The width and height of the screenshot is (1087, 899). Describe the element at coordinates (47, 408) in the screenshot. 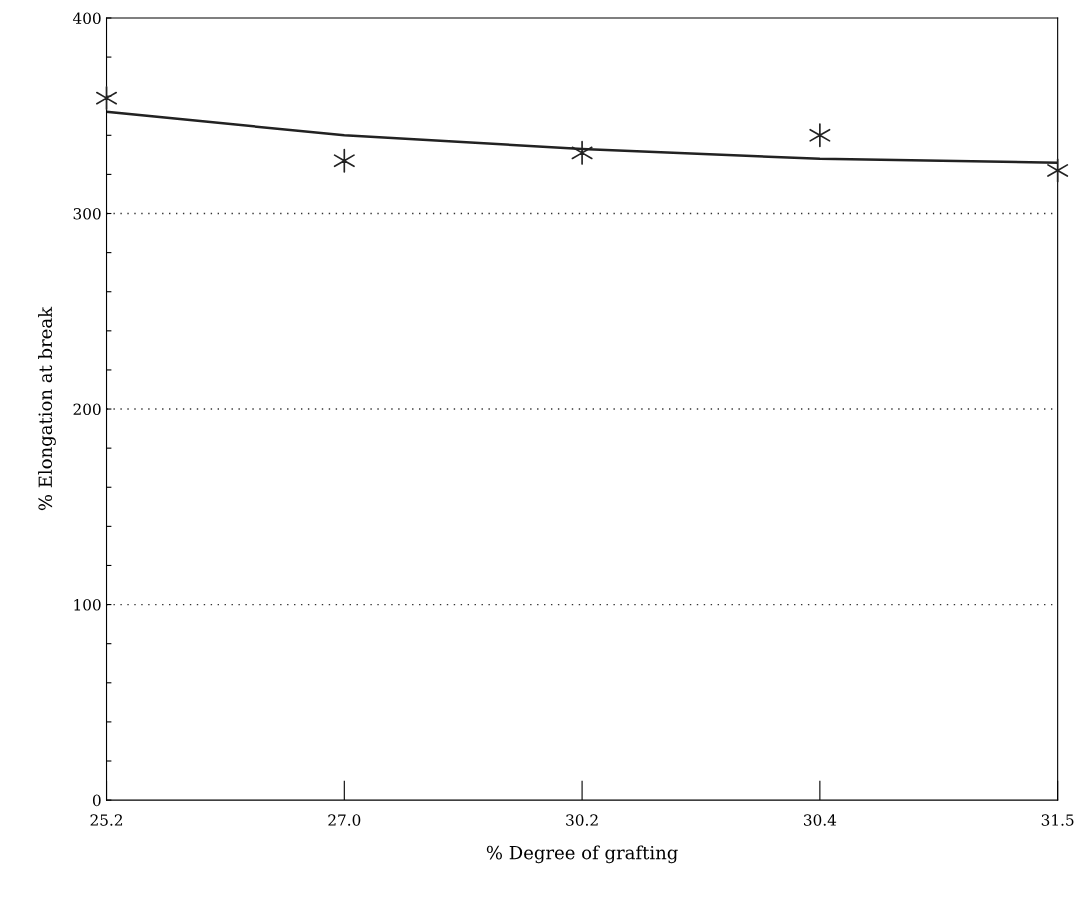

I see `y-axis-title: % Elongation at break` at that location.